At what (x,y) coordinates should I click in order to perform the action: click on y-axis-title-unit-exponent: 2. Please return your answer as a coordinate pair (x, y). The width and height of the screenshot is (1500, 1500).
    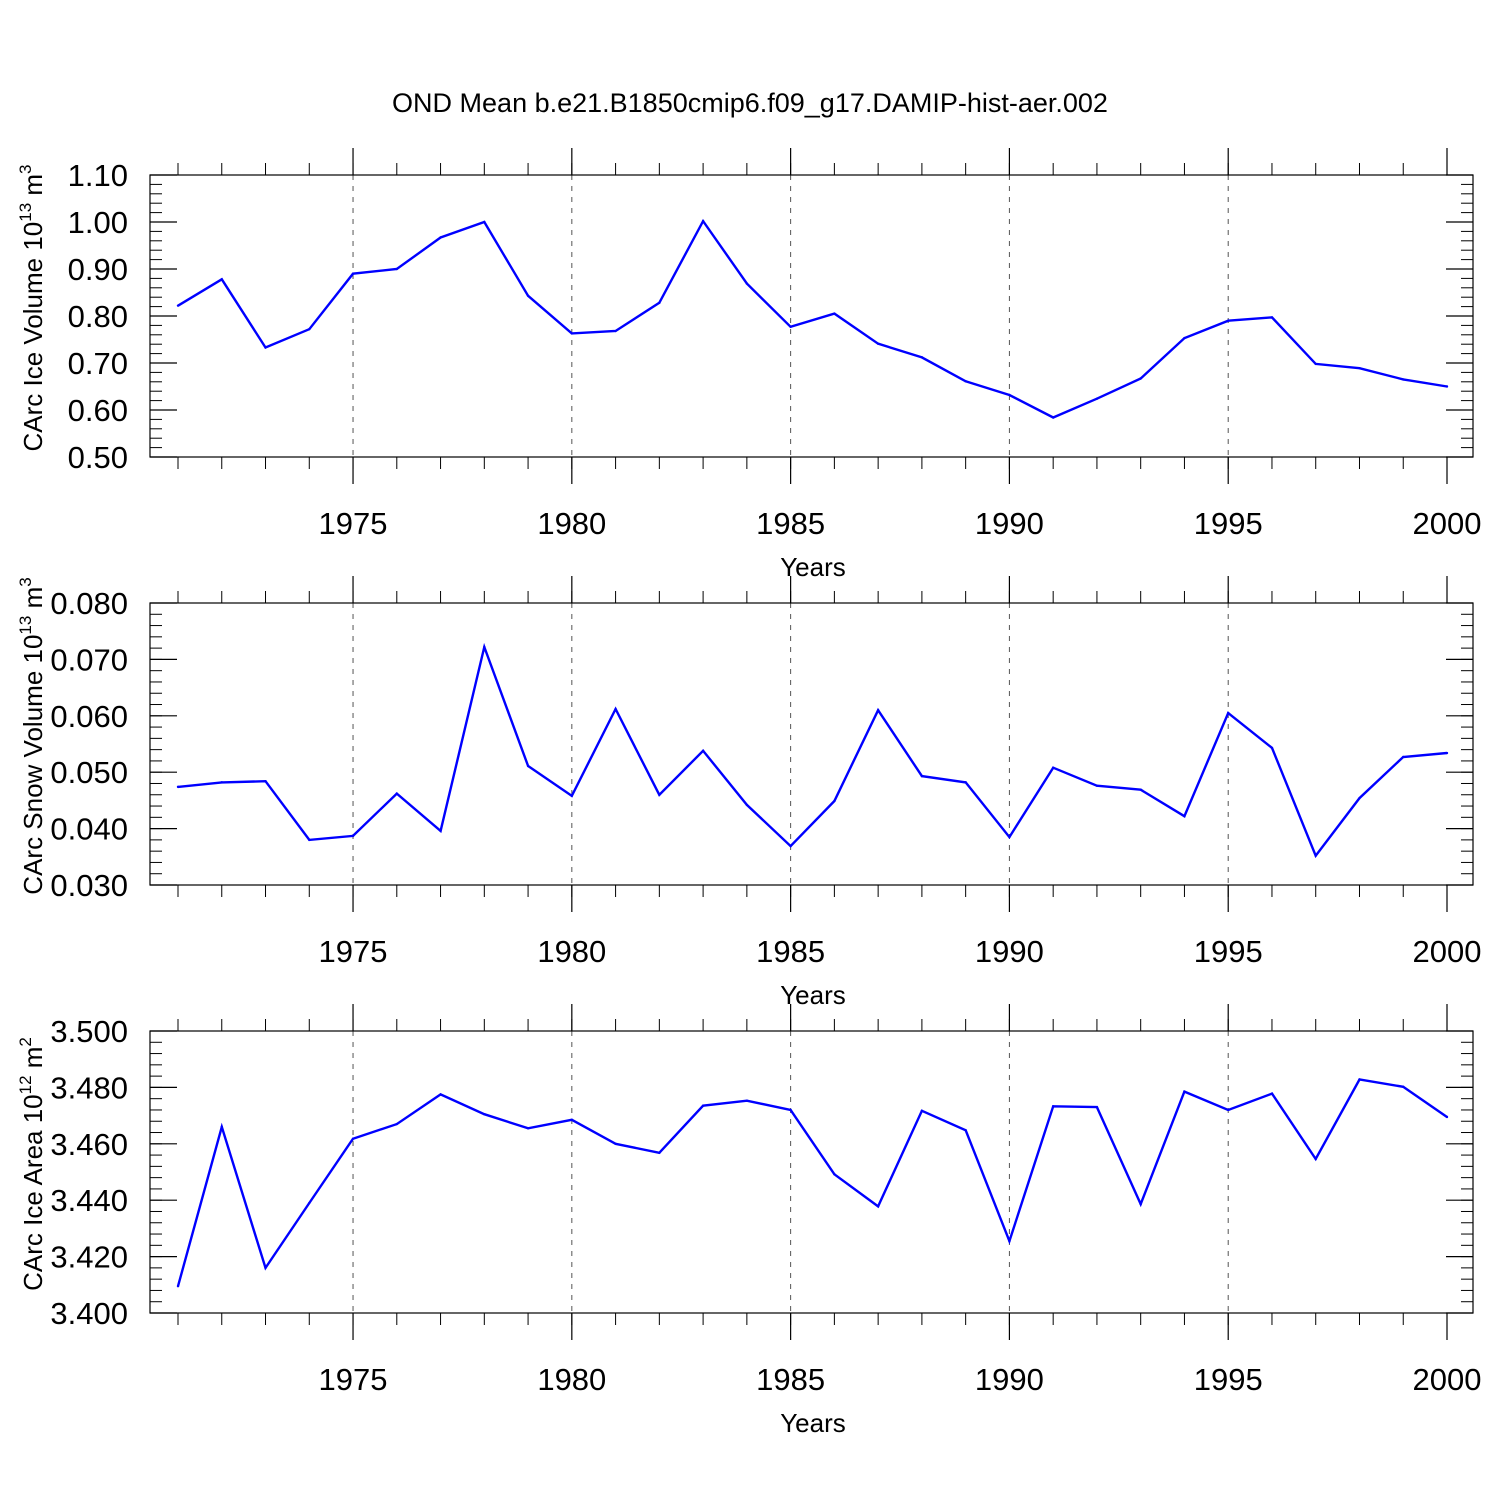
    Looking at the image, I should click on (25, 1041).